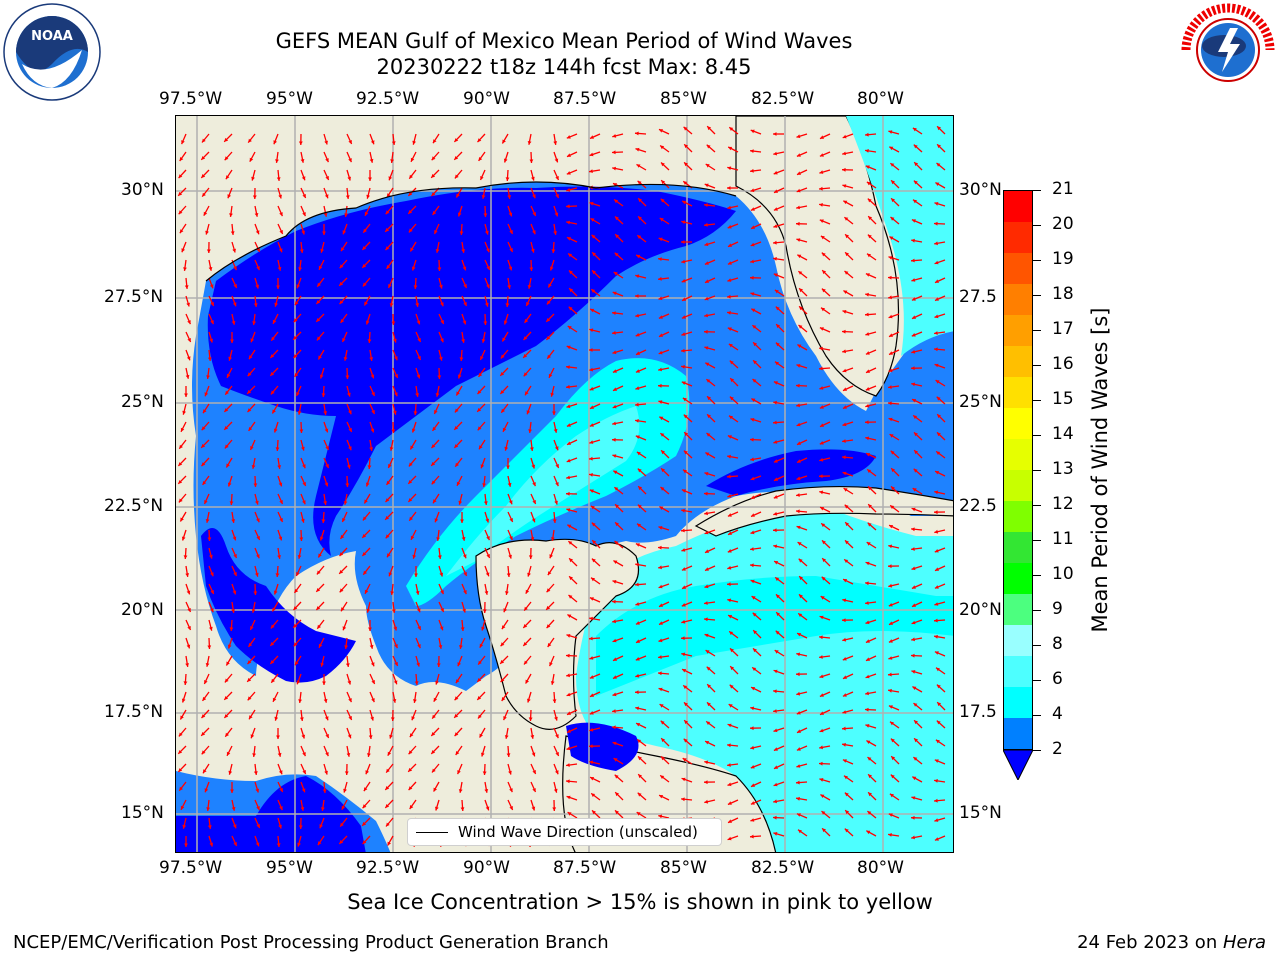 The image size is (1280, 960). Describe the element at coordinates (1018, 733) in the screenshot. I see `colorbar-segment` at that location.